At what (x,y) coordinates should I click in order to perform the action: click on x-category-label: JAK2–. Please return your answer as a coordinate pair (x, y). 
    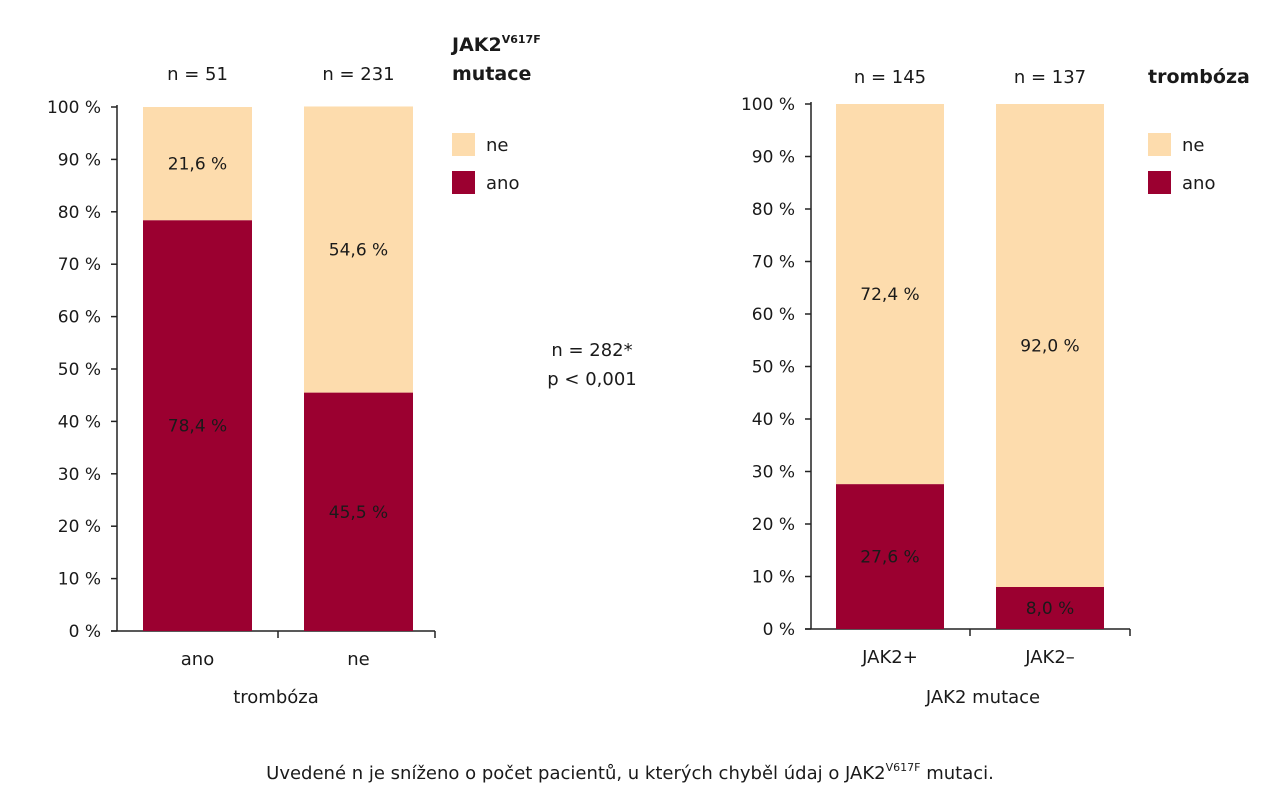
    Looking at the image, I should click on (1049, 657).